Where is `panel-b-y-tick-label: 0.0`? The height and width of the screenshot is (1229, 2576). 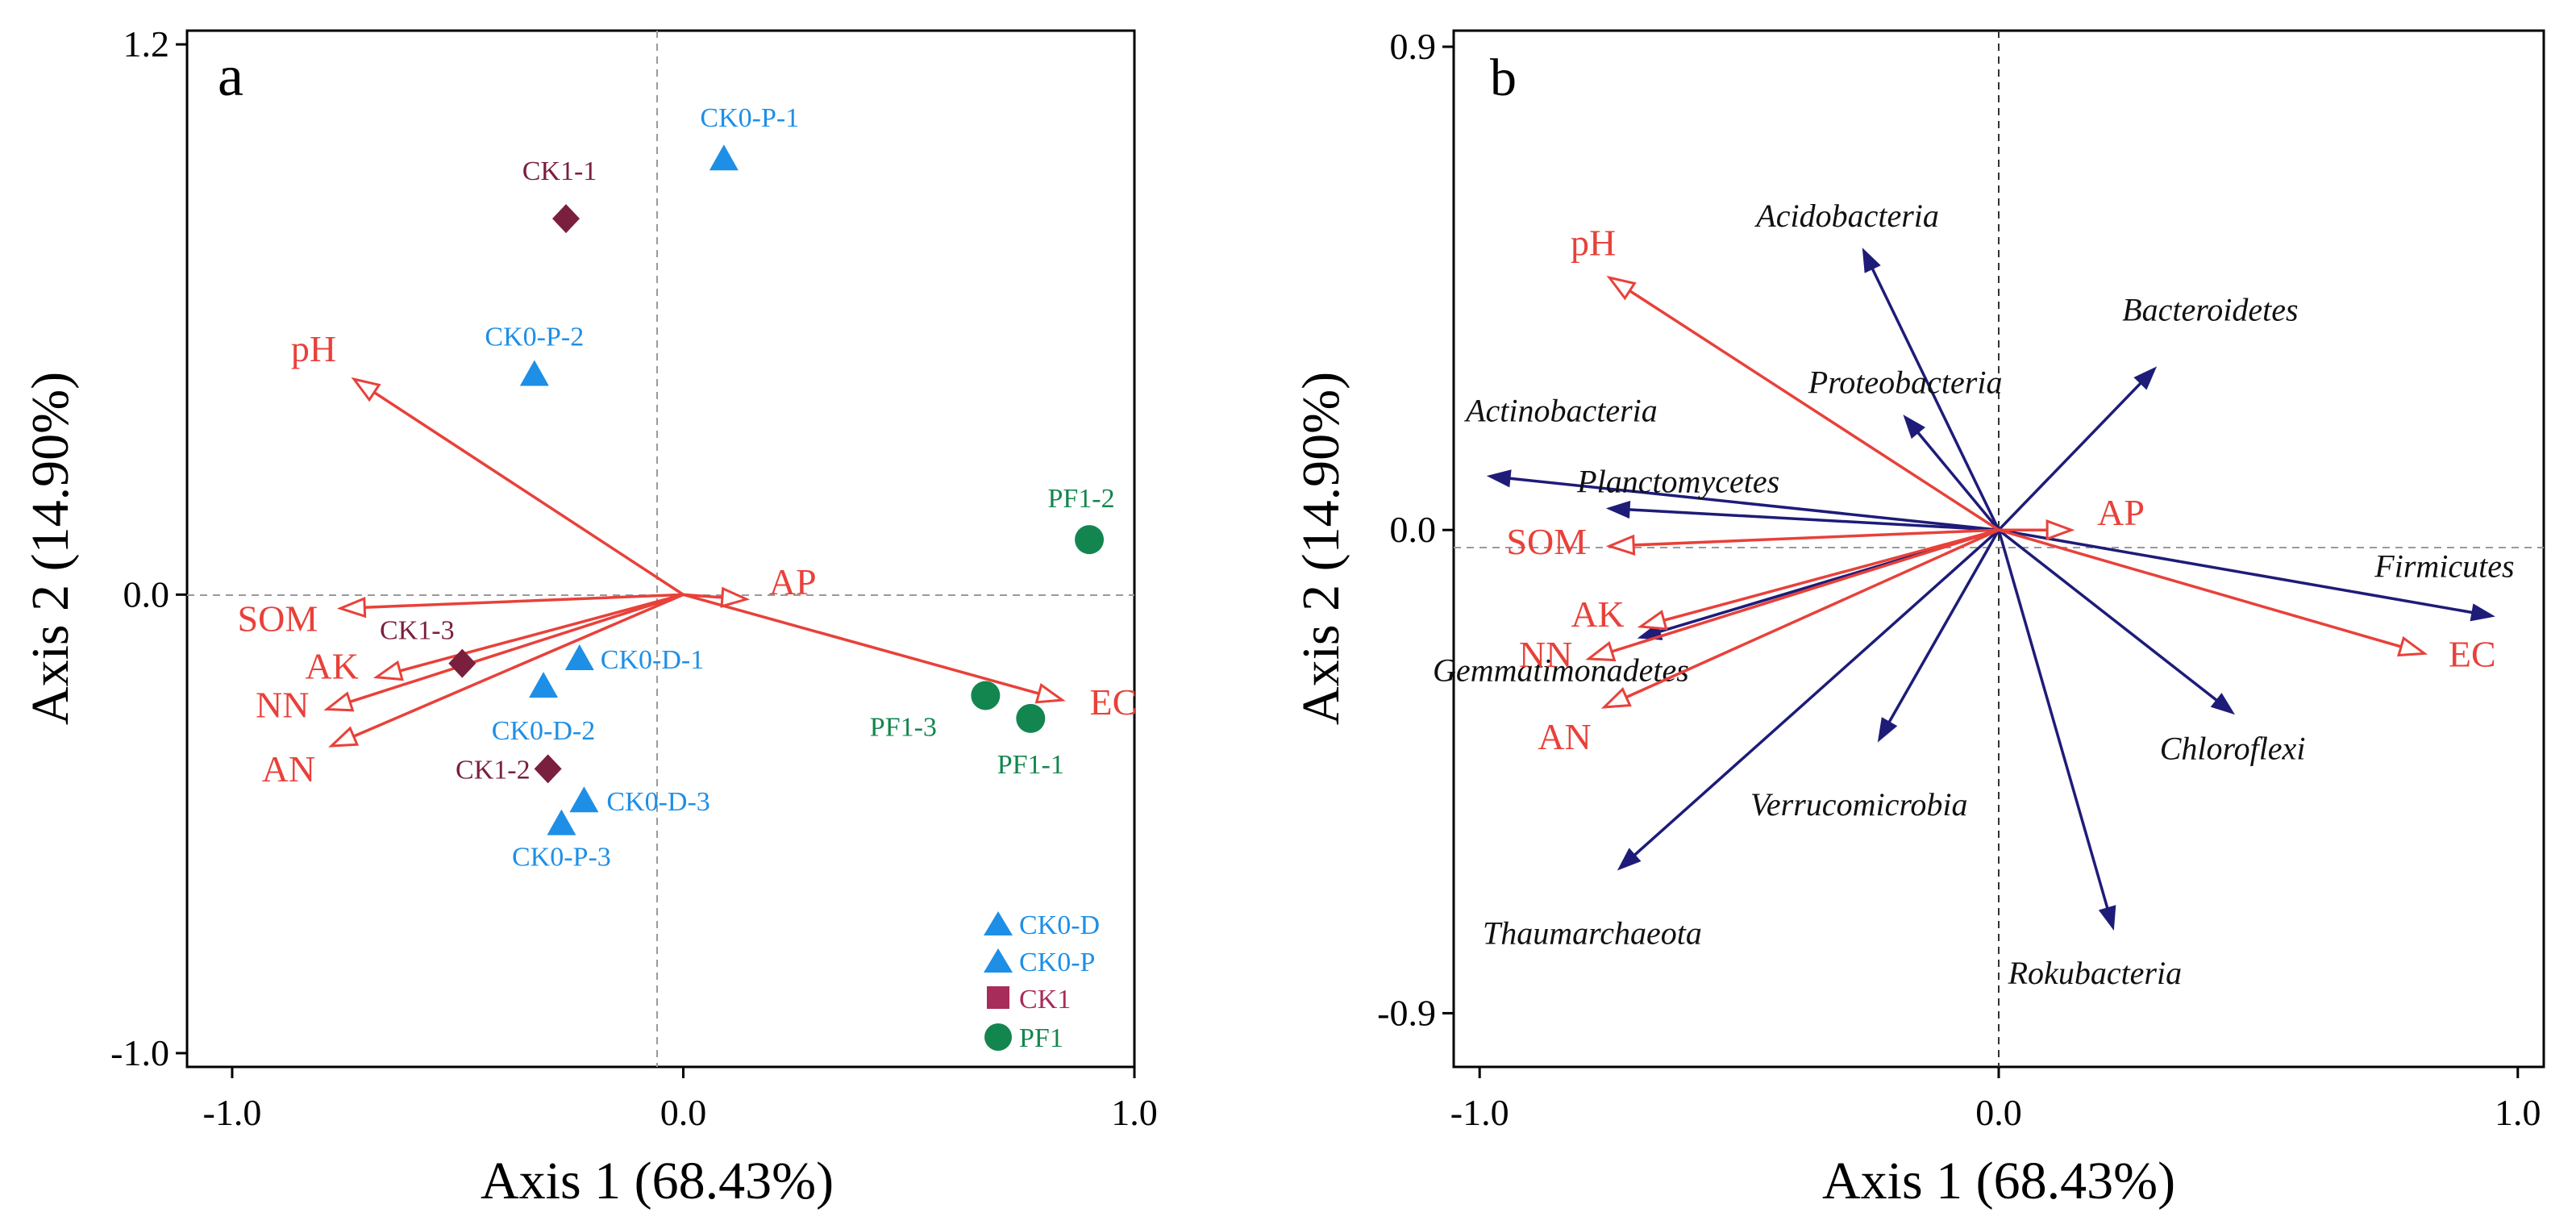 panel-b-y-tick-label: 0.0 is located at coordinates (1414, 530).